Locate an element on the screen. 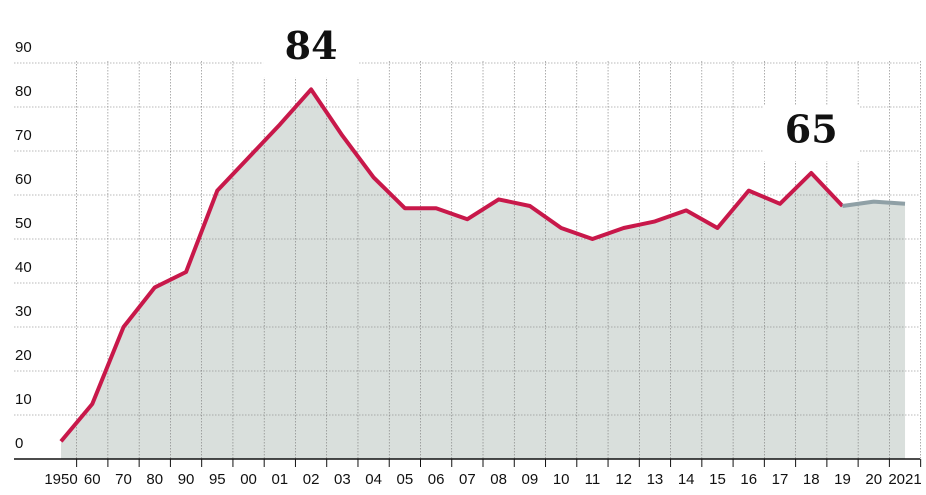 The image size is (926, 495). x-tick-label: 95 is located at coordinates (217, 479).